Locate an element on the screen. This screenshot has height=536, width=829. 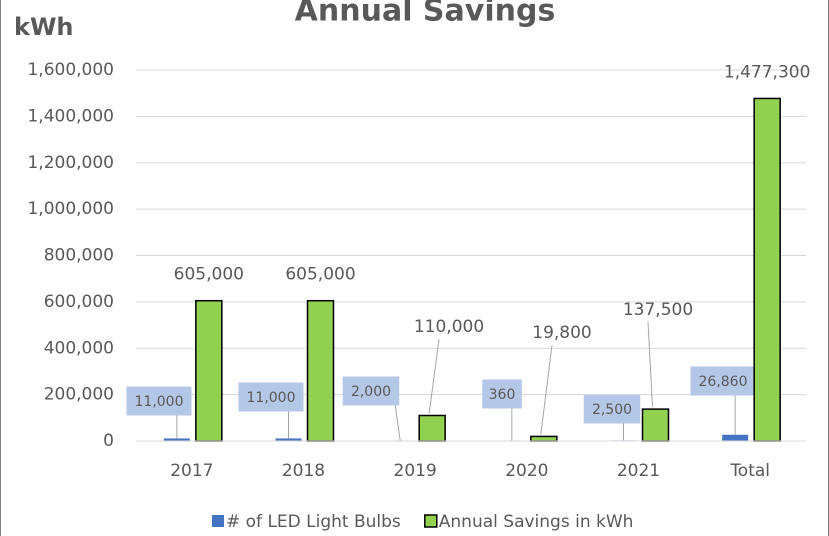
data-label: 2,000 is located at coordinates (371, 392).